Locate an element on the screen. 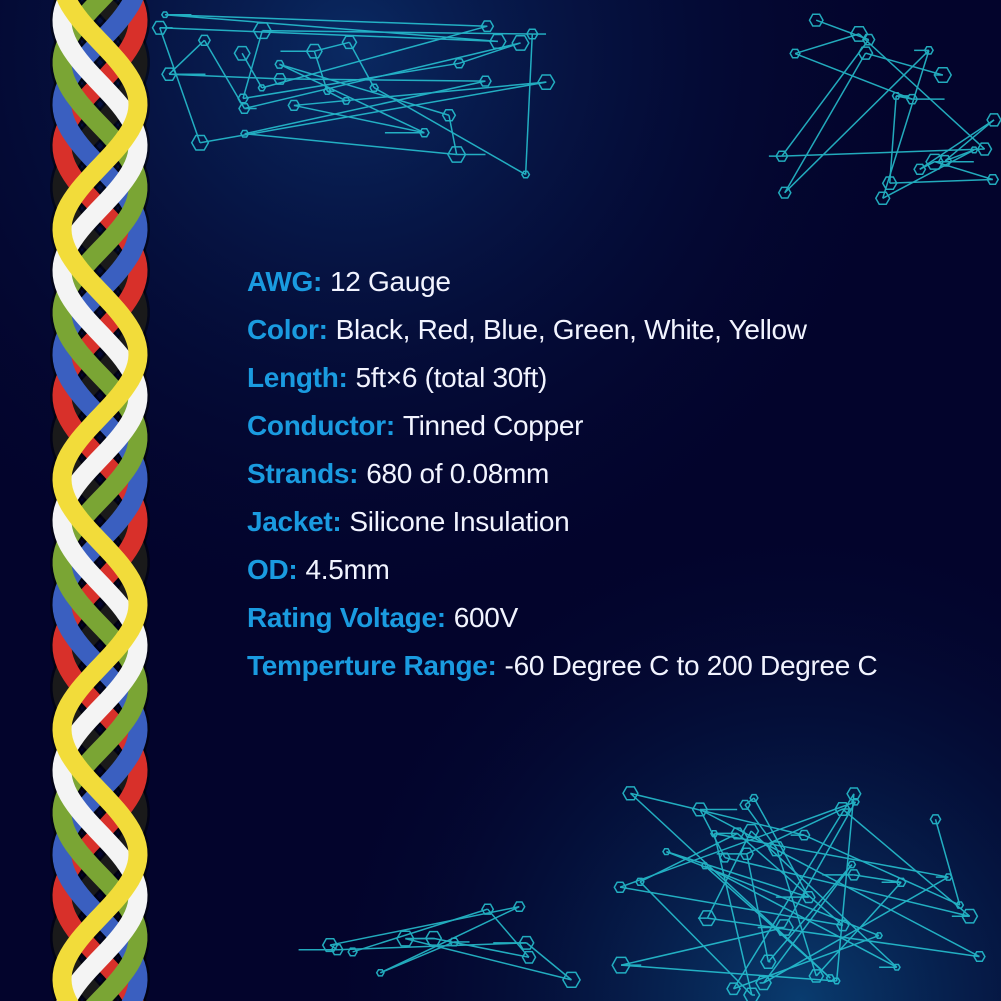  spec-label: Rating Voltage: is located at coordinates (346, 617).